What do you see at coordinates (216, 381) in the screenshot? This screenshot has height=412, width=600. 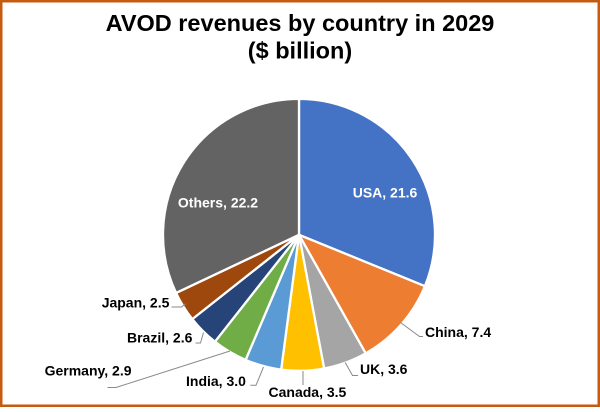 I see `svg-text: India, 3.0` at bounding box center [216, 381].